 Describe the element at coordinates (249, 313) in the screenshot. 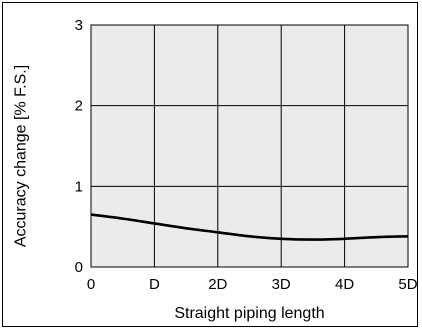

I see `x-axis-label: Straight piping length` at that location.